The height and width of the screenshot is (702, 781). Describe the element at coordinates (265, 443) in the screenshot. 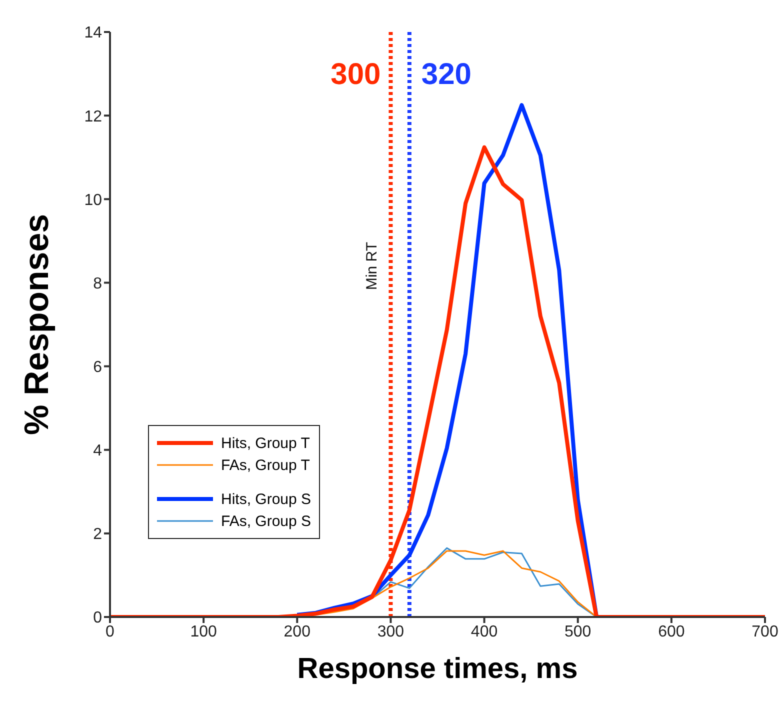

I see `legend-label: Hits, Group T` at that location.